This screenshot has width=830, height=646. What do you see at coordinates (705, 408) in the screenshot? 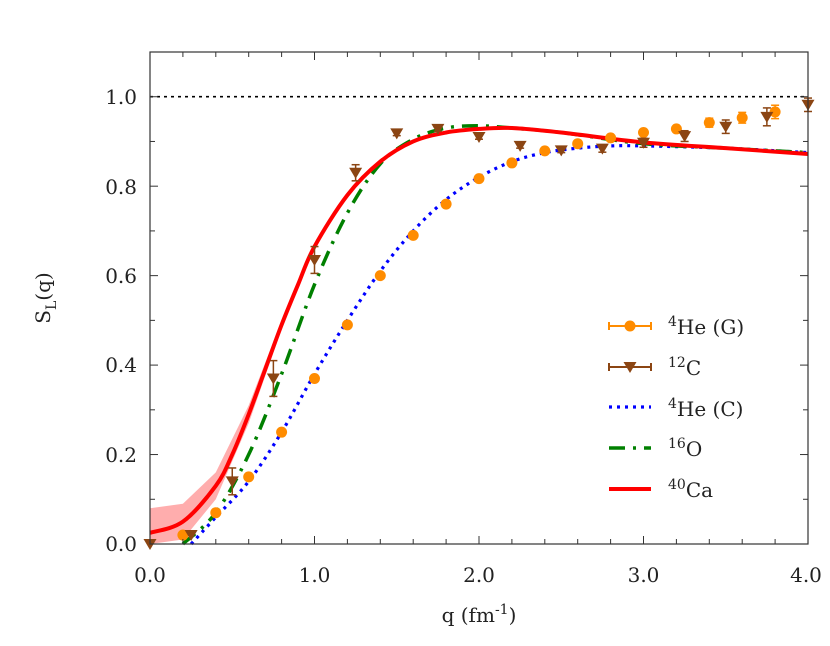
I see `legend-label: 4He (C)` at bounding box center [705, 408].